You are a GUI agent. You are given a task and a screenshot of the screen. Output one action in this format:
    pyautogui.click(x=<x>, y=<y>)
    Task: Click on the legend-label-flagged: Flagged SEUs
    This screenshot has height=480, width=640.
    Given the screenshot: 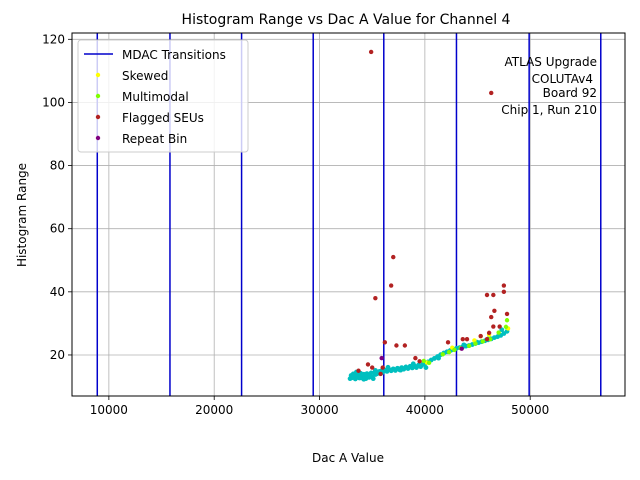 What is the action you would take?
    pyautogui.click(x=163, y=118)
    